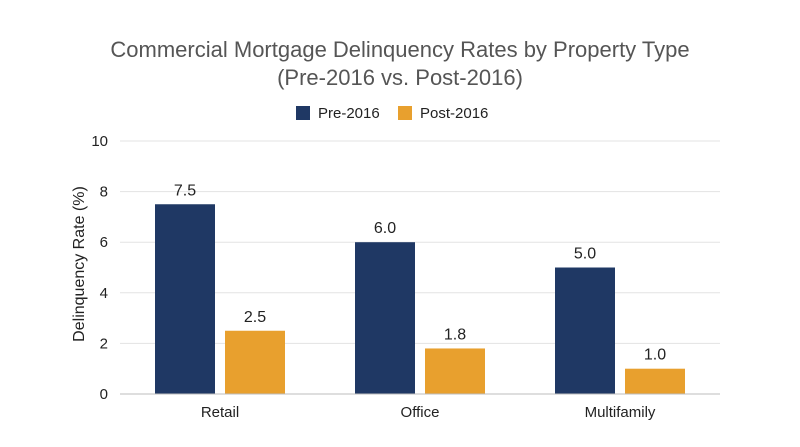 The image size is (800, 447). Describe the element at coordinates (99, 141) in the screenshot. I see `y-tick-label-10: 10` at that location.